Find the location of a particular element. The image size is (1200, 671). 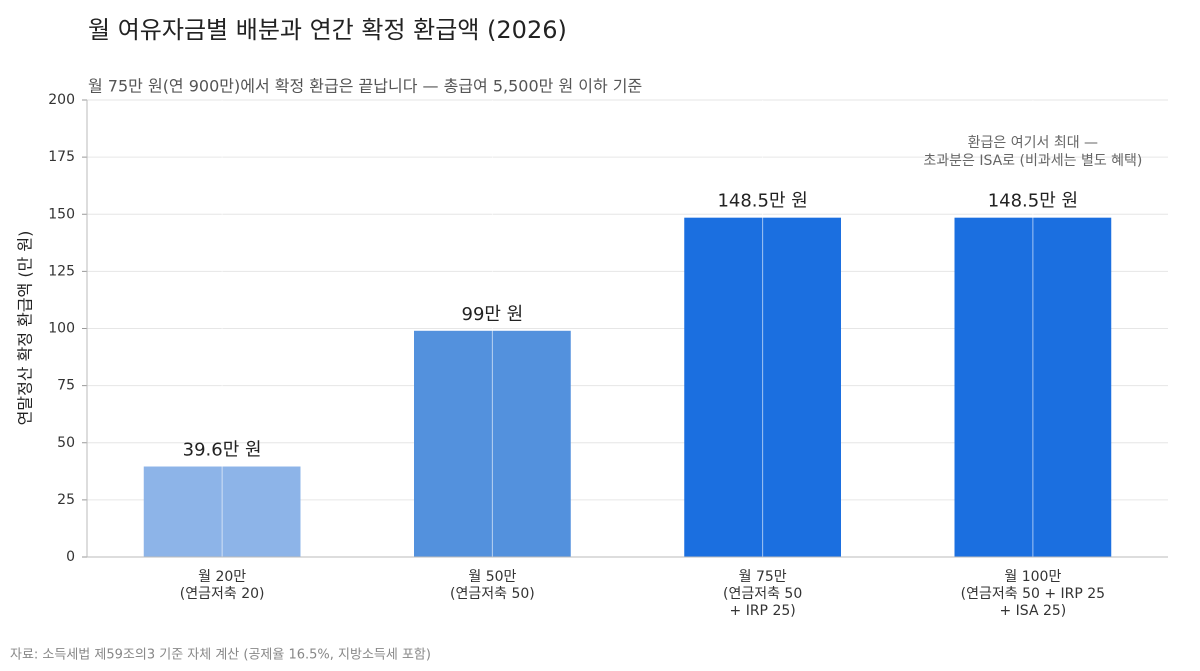

x-tick-label: 월 20만 is located at coordinates (222, 577).